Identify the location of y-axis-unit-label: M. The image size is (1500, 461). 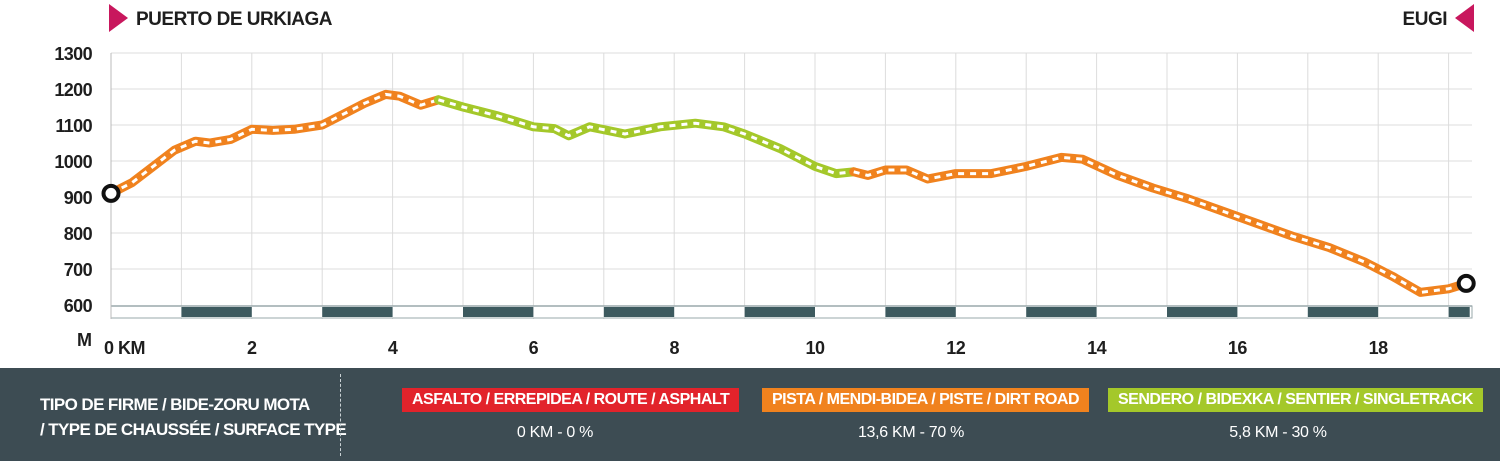
(84, 340).